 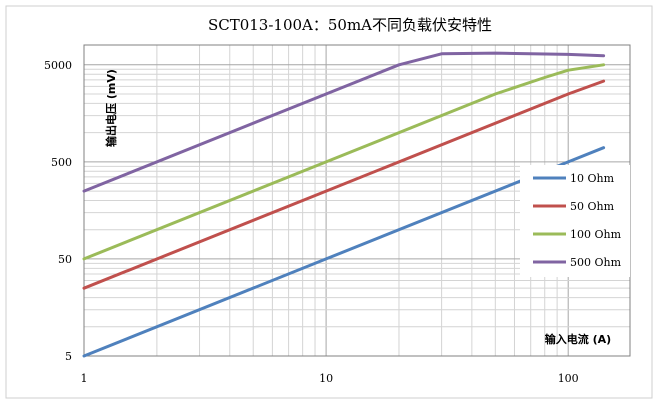 What do you see at coordinates (596, 234) in the screenshot?
I see `legend-label: 100 Ohm` at bounding box center [596, 234].